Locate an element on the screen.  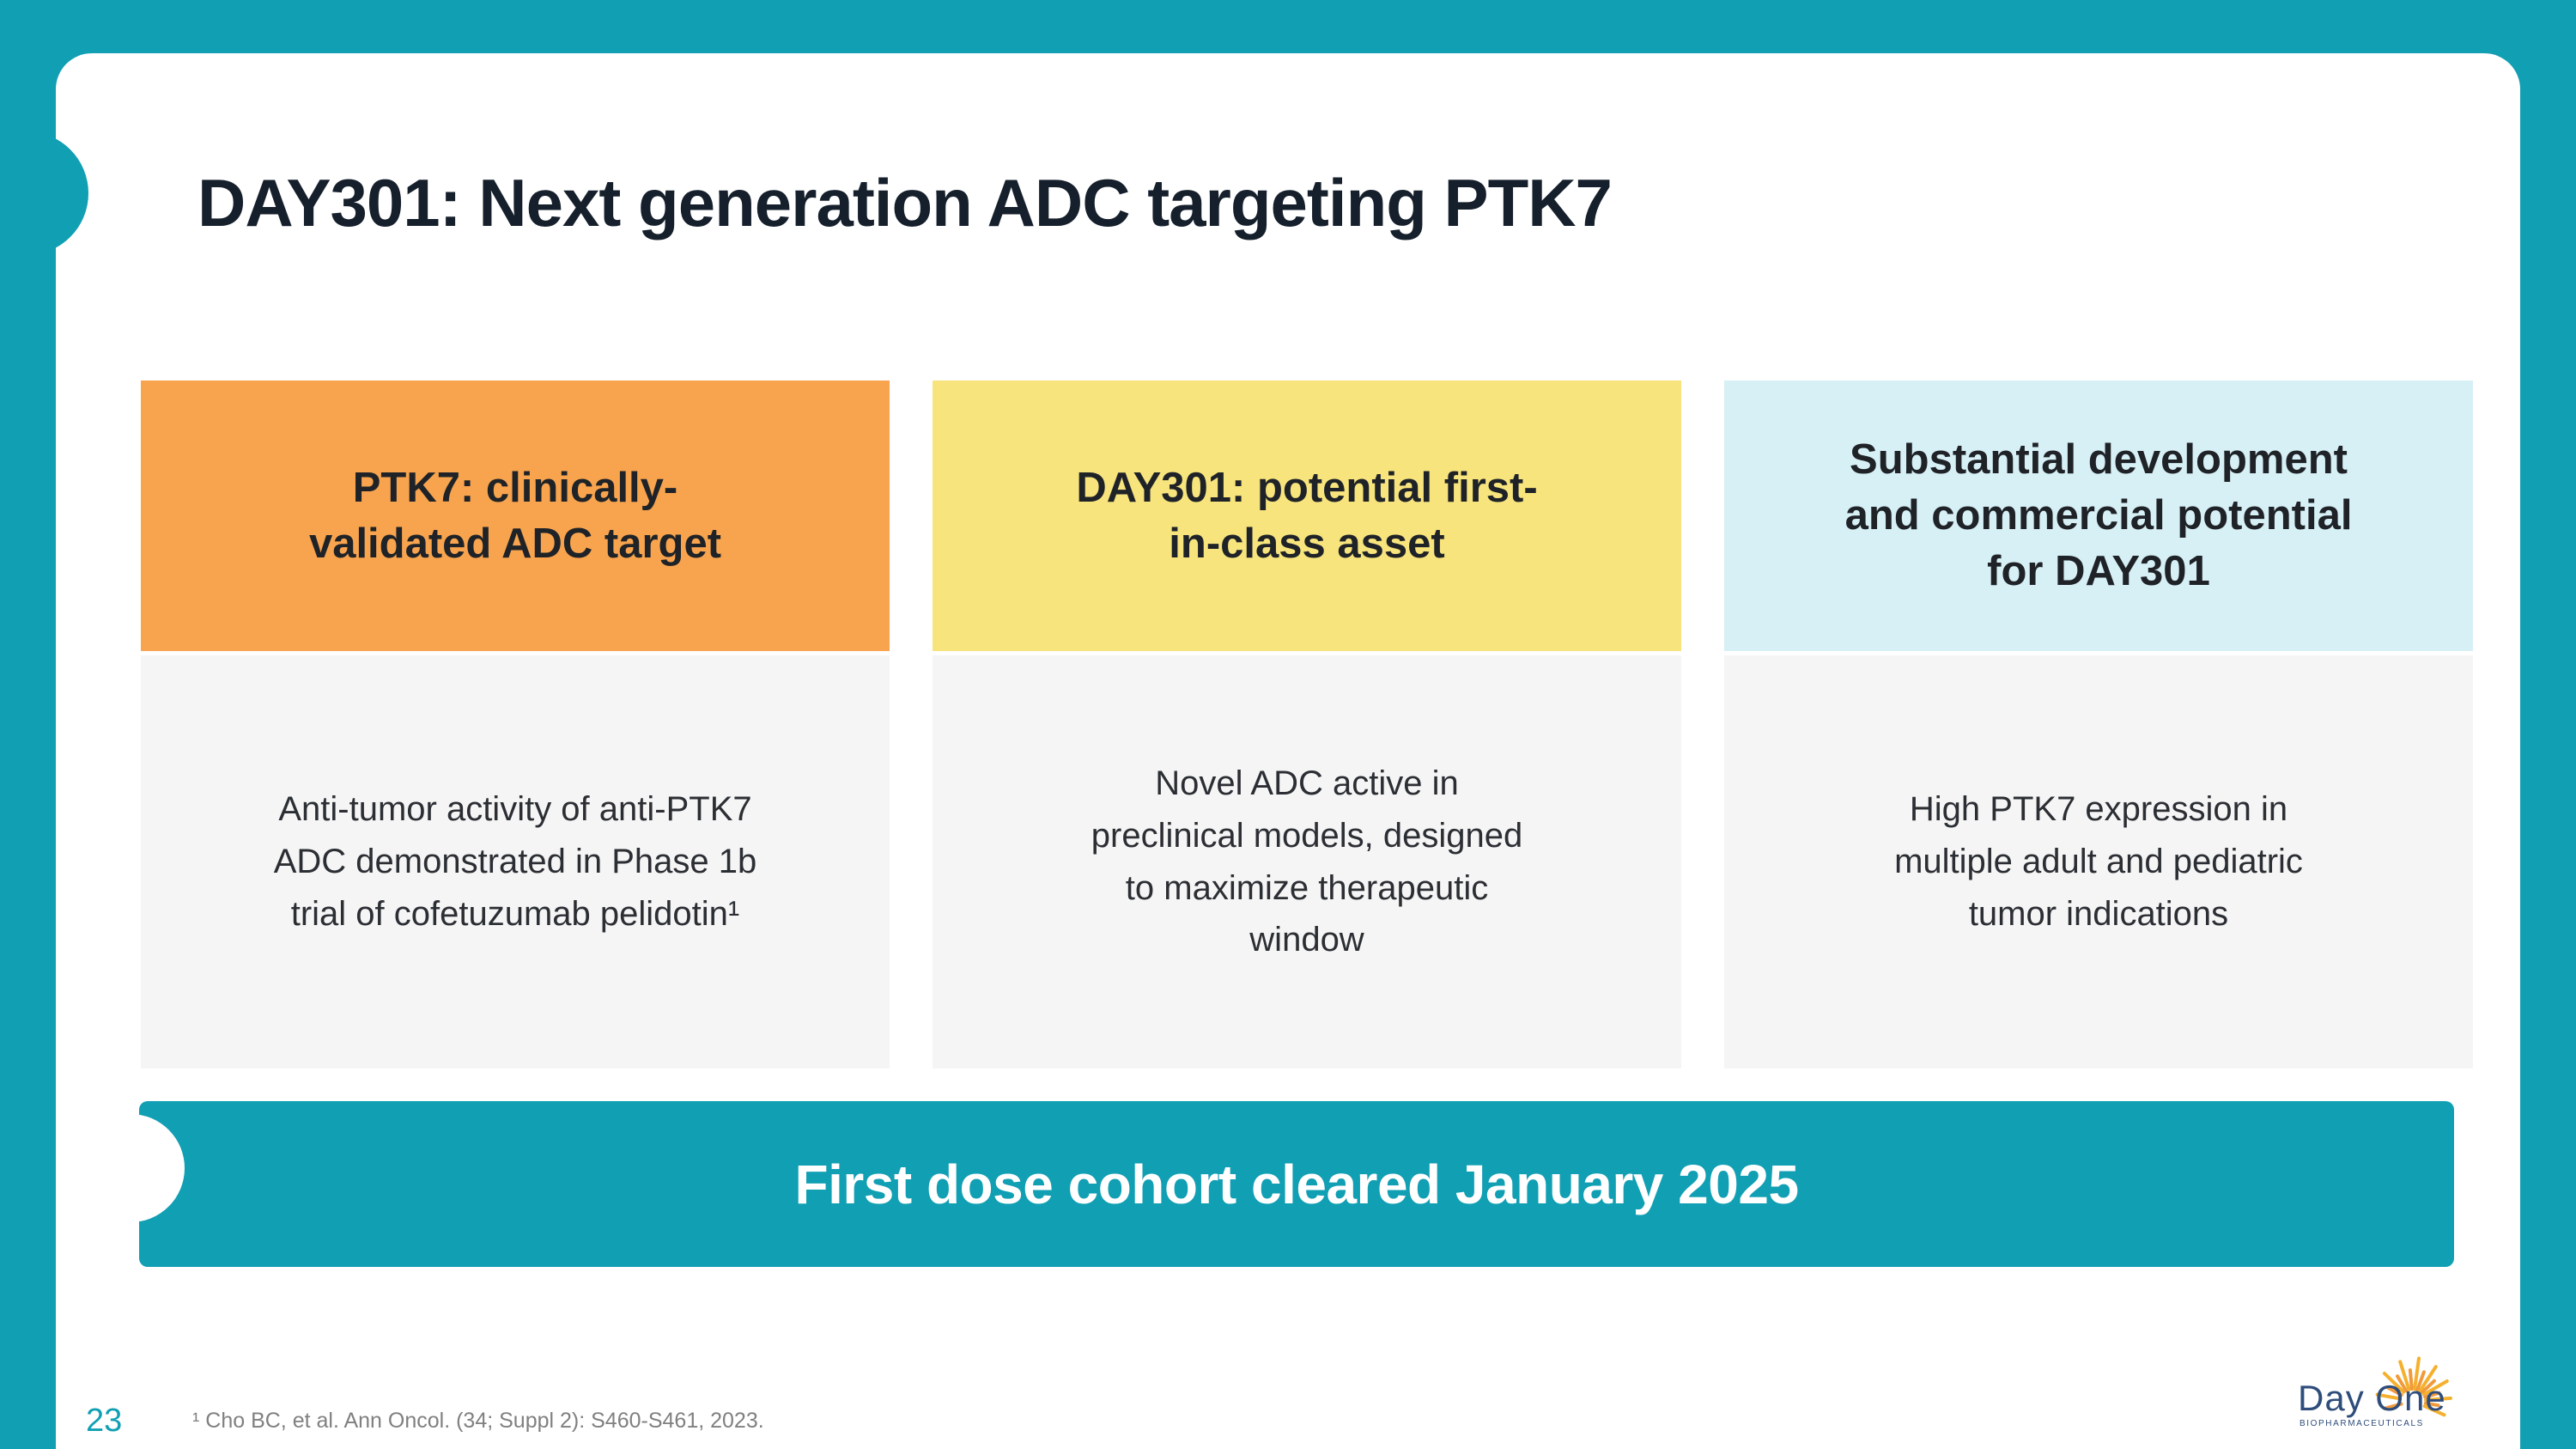
day-one-logo: Day One BIOPHARMACEUTICALS is located at coordinates (2388, 1397).